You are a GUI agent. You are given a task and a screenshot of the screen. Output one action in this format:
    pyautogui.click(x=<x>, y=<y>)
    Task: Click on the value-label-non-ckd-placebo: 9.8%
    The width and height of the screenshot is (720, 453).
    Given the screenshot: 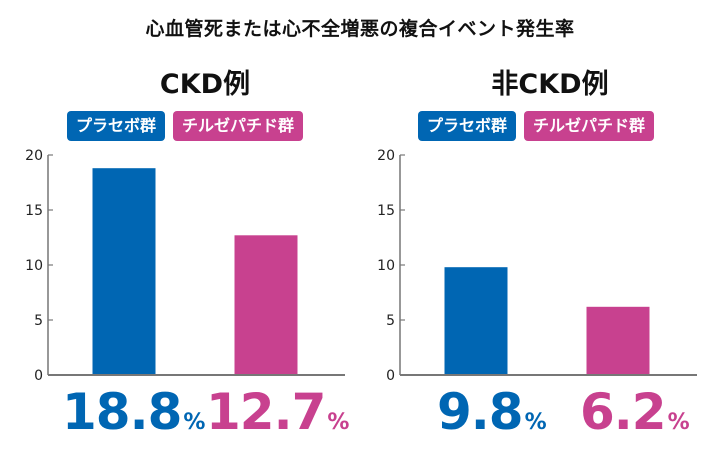 What is the action you would take?
    pyautogui.click(x=492, y=412)
    